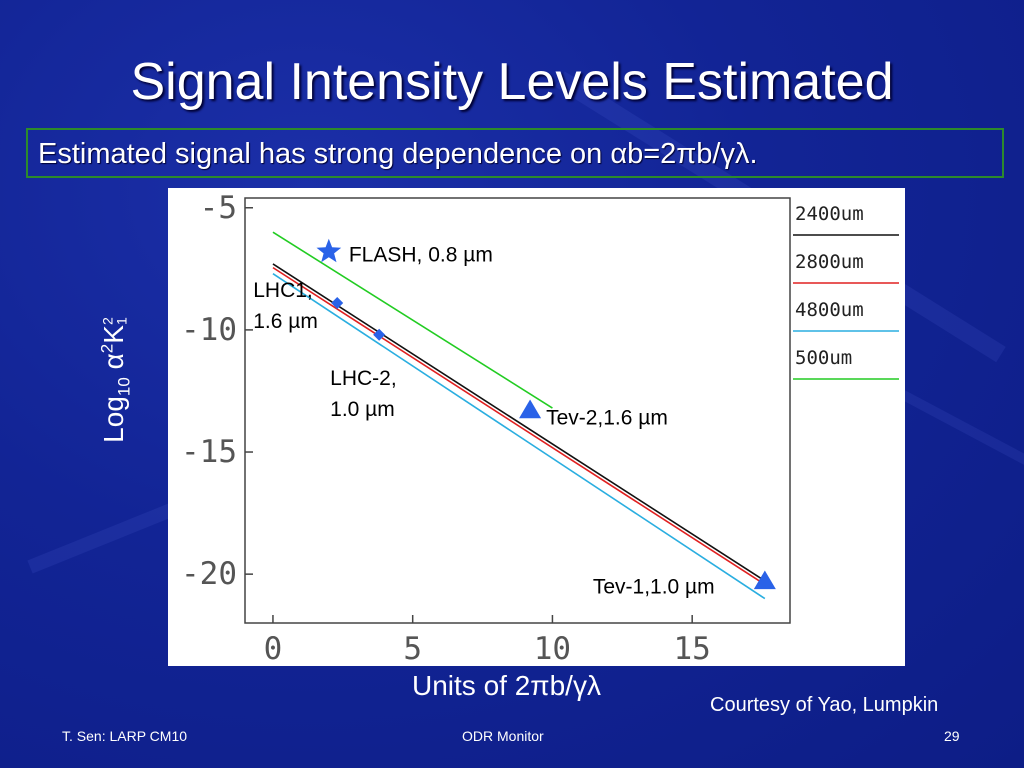 This screenshot has height=768, width=1024. What do you see at coordinates (607, 418) in the screenshot?
I see `point-label-3-0: Tev-2,1.6 µm` at bounding box center [607, 418].